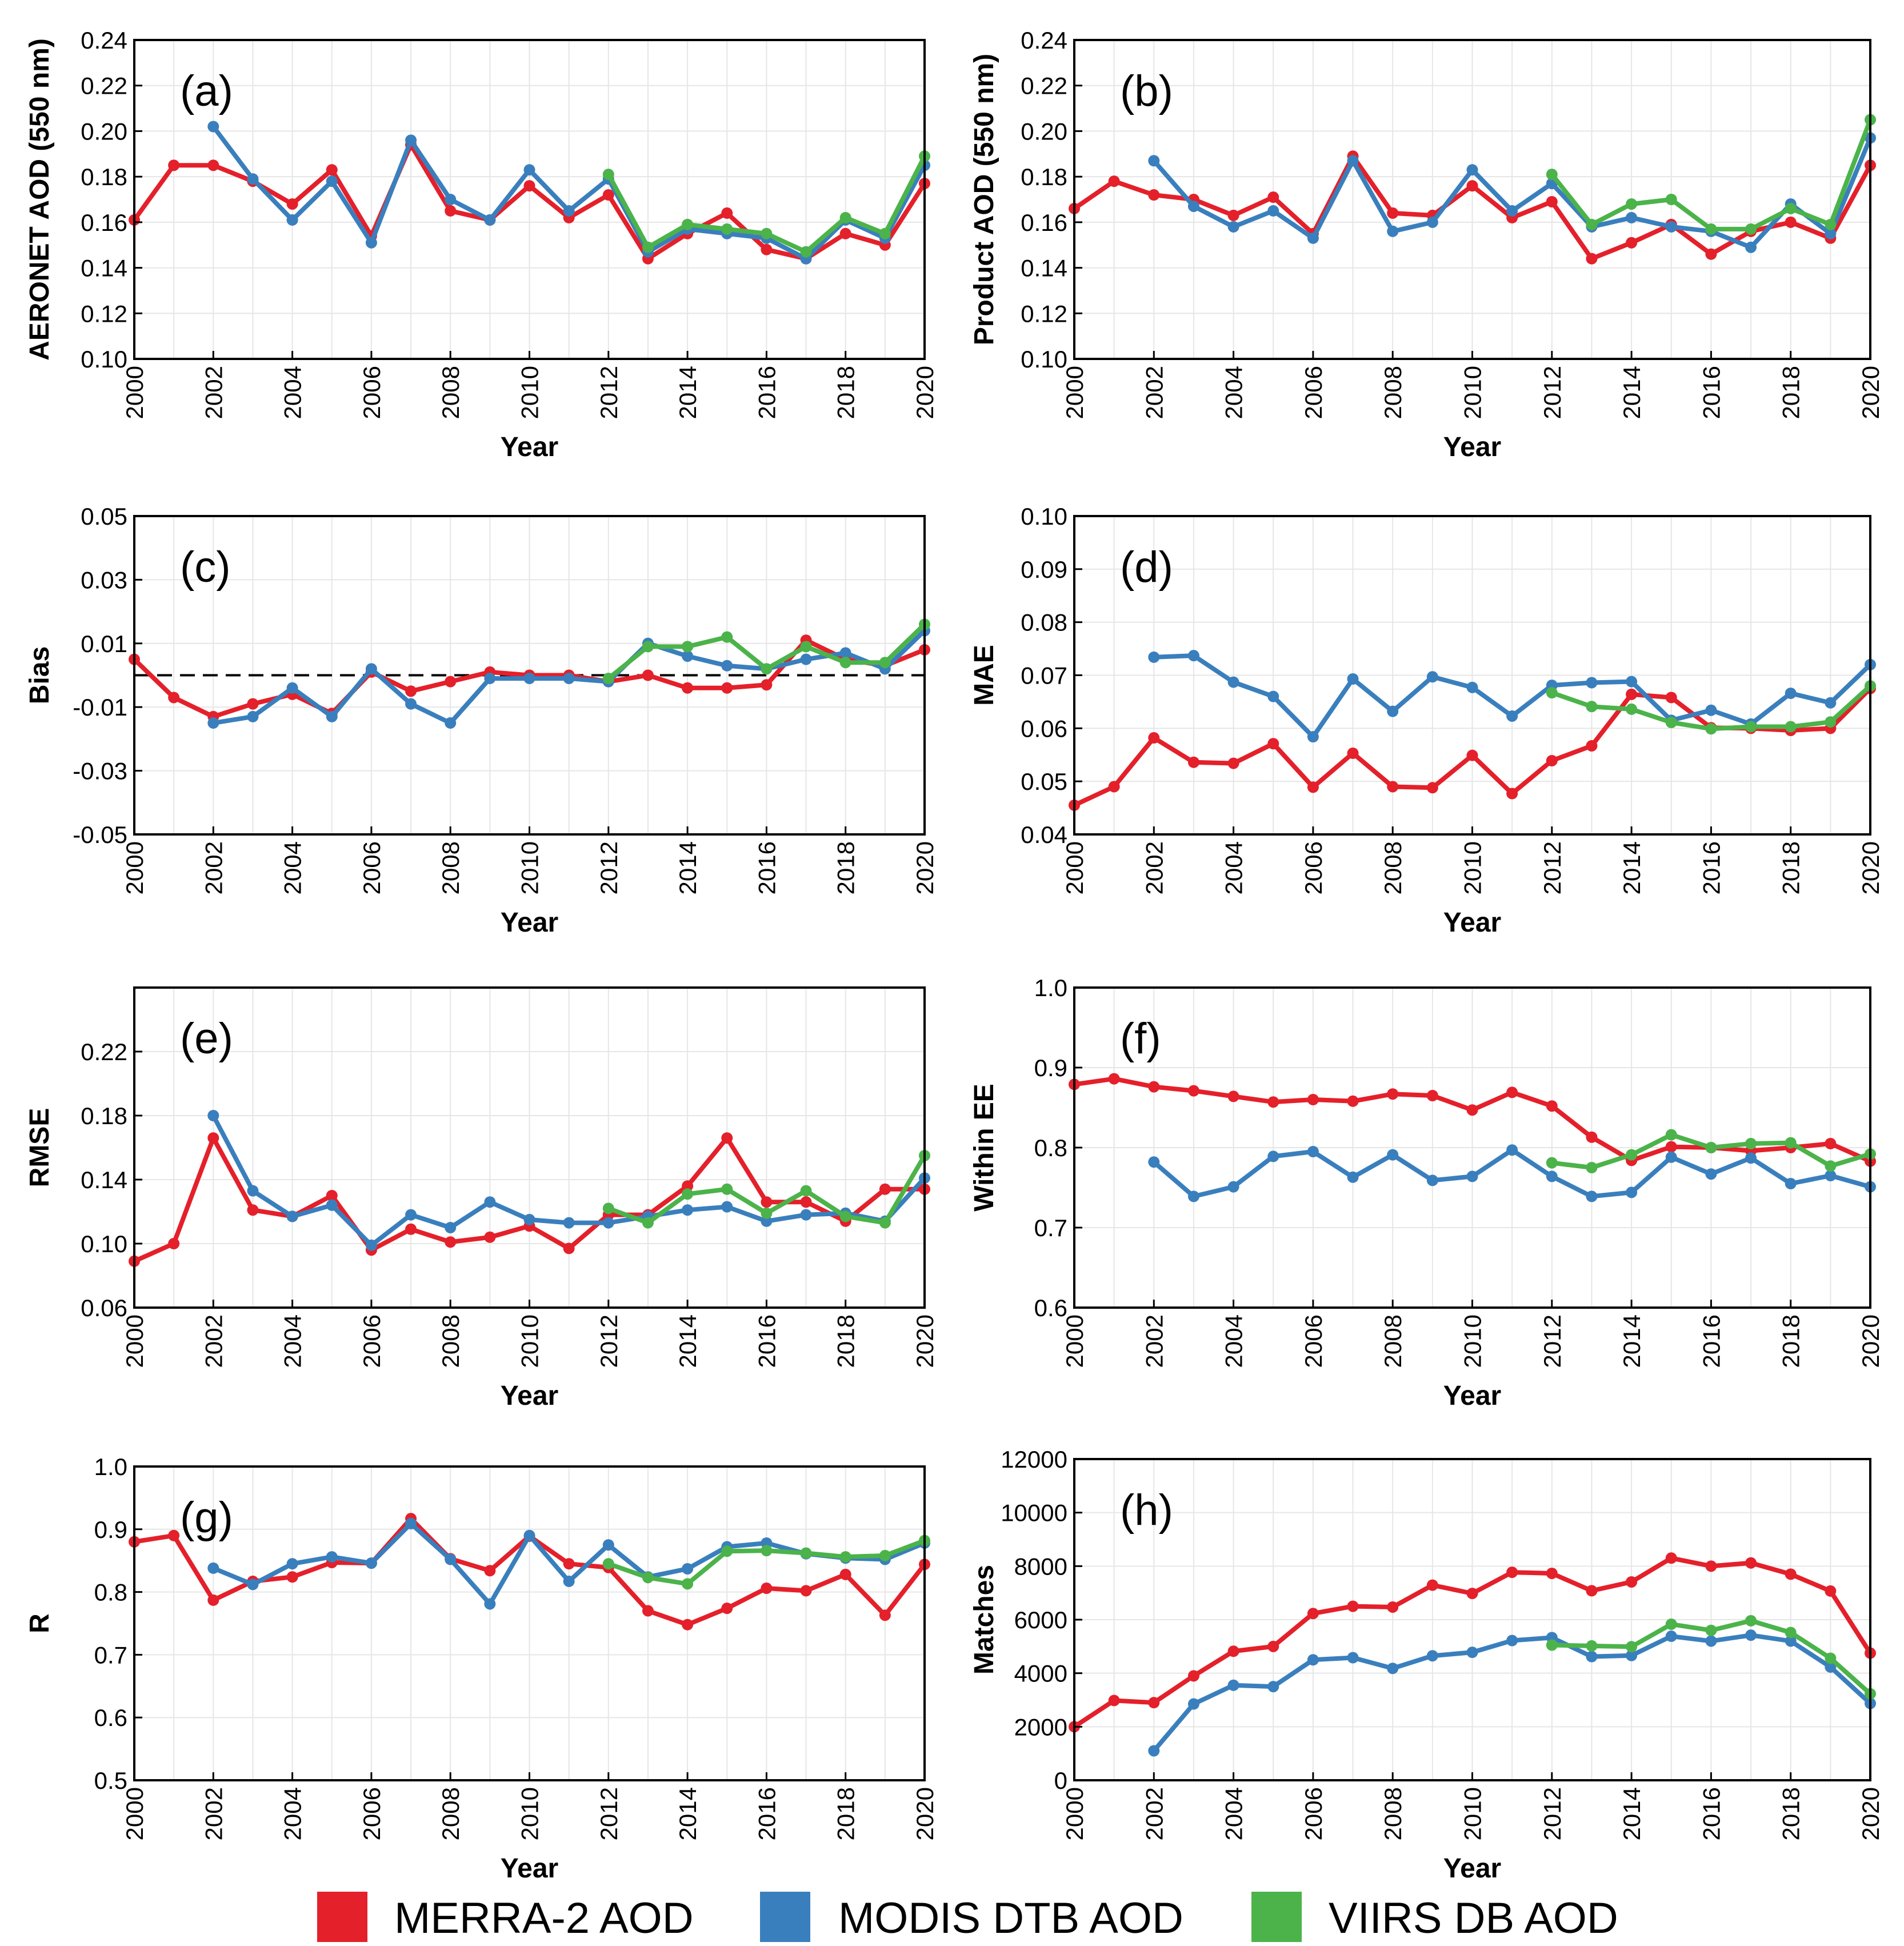 This screenshot has height=1946, width=1904. I want to click on x-tick-label: 2020, so click(924, 867).